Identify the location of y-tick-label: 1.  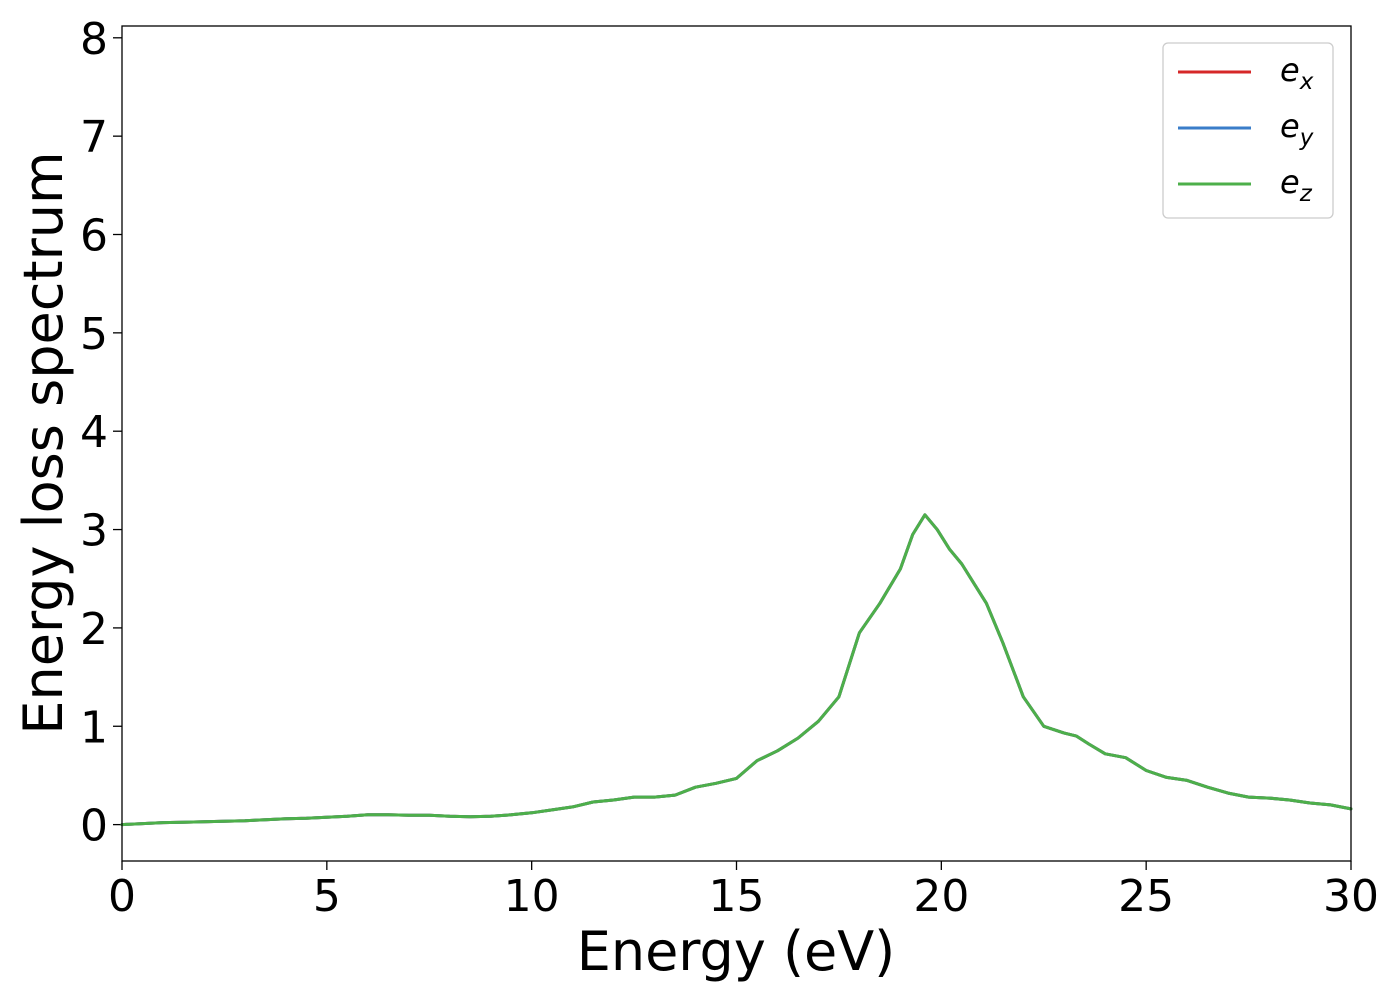
(94, 727).